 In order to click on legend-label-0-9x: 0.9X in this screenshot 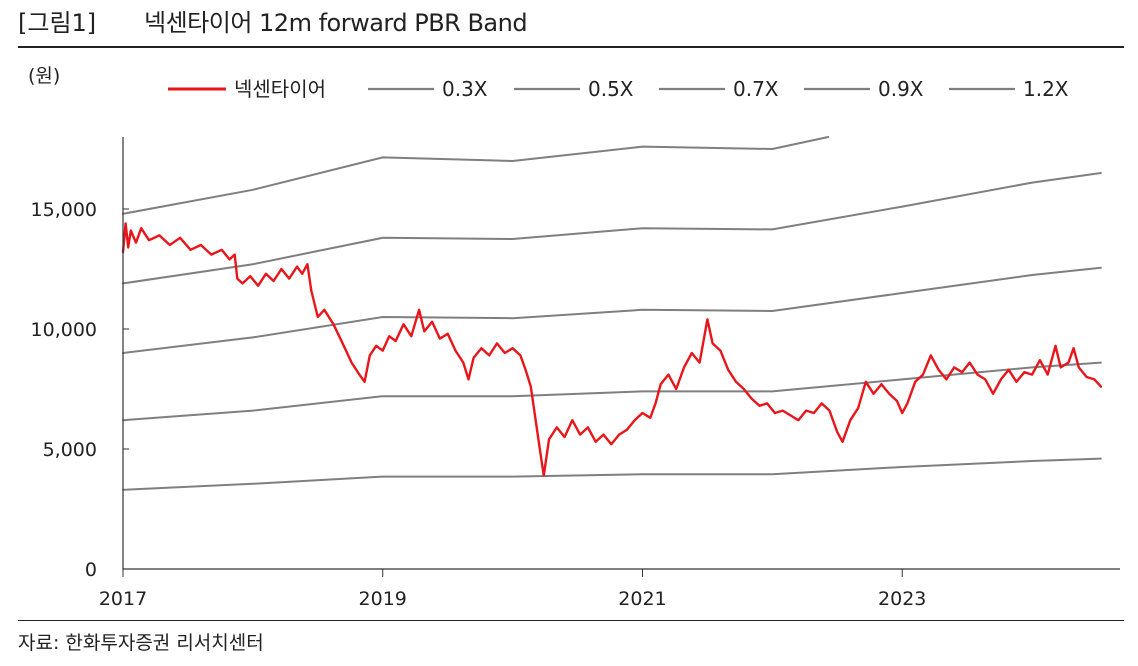, I will do `click(901, 89)`.